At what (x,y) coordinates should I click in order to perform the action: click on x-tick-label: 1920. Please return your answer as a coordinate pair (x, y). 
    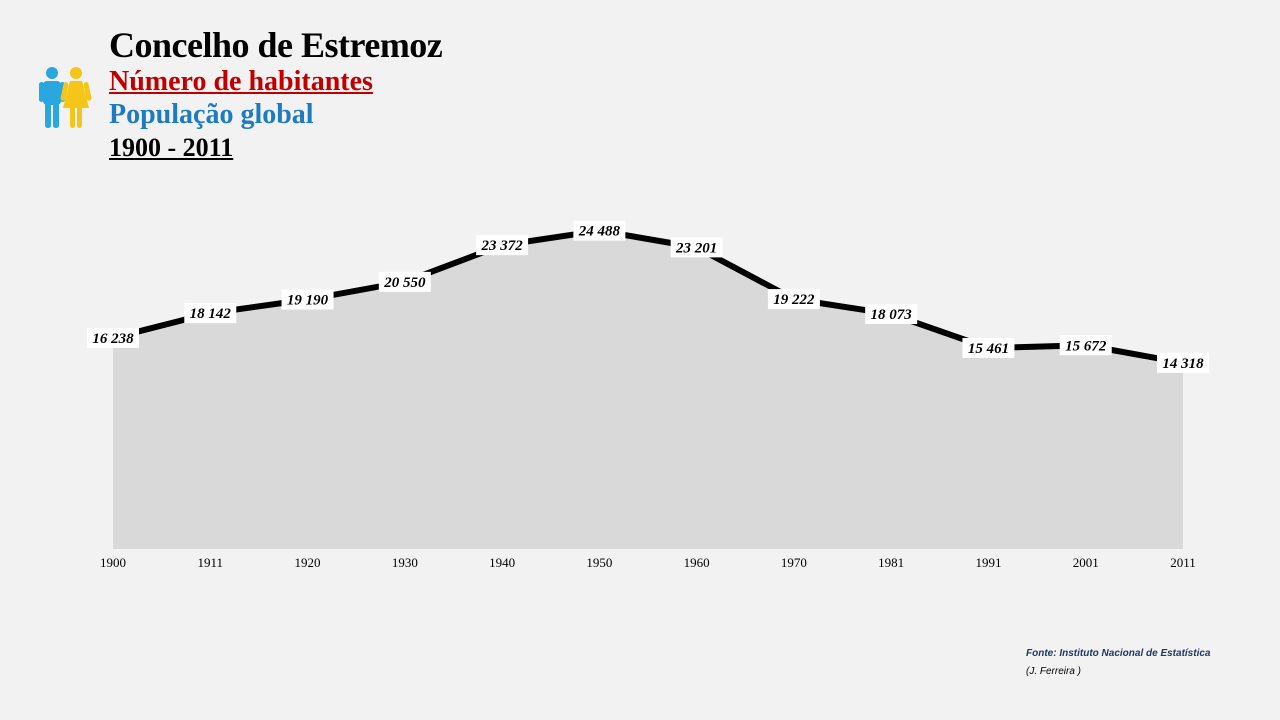
    Looking at the image, I should click on (308, 562).